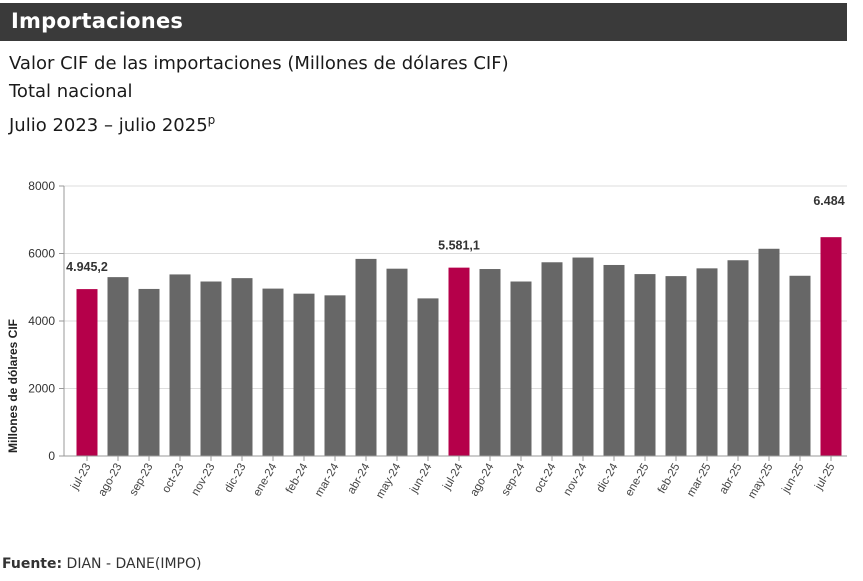 Image resolution: width=863 pixels, height=581 pixels. I want to click on x-tick-label: feb-24, so click(297, 478).